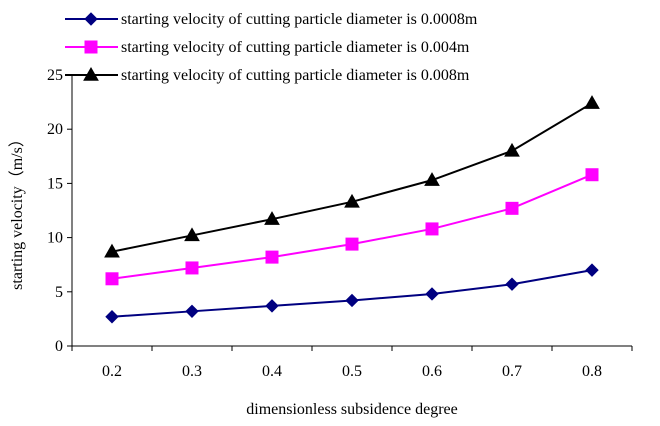  I want to click on x-axis-title: dimensionless subsidence degree, so click(352, 409).